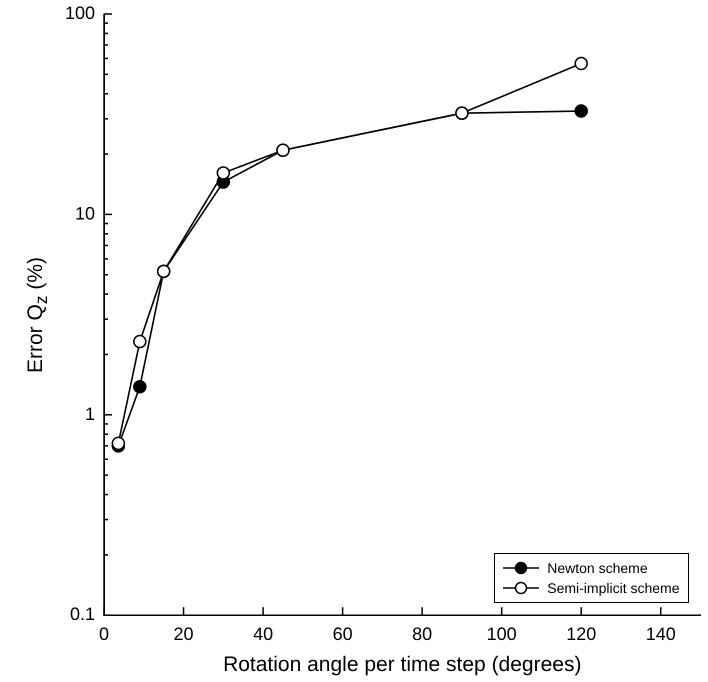 This screenshot has width=708, height=682. What do you see at coordinates (422, 634) in the screenshot?
I see `x-tick-label: 80` at bounding box center [422, 634].